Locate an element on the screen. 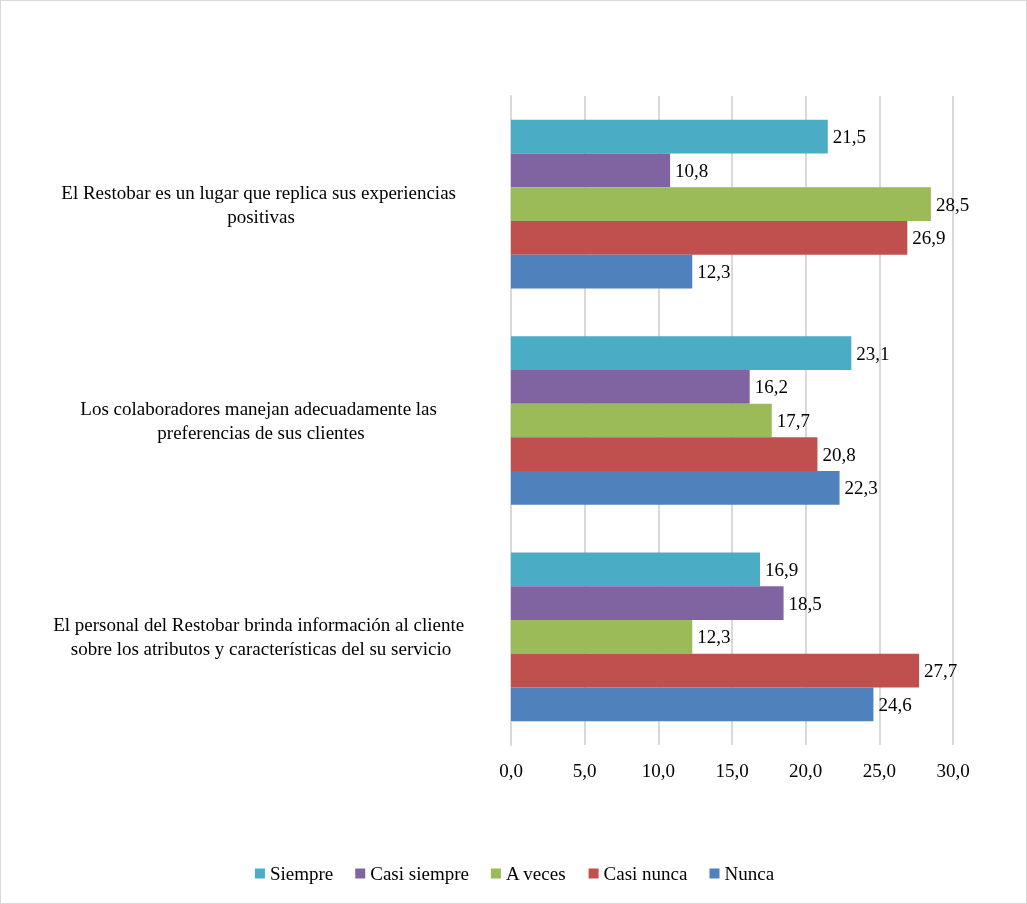 The width and height of the screenshot is (1027, 904). legend-label: Casi siempre is located at coordinates (419, 873).